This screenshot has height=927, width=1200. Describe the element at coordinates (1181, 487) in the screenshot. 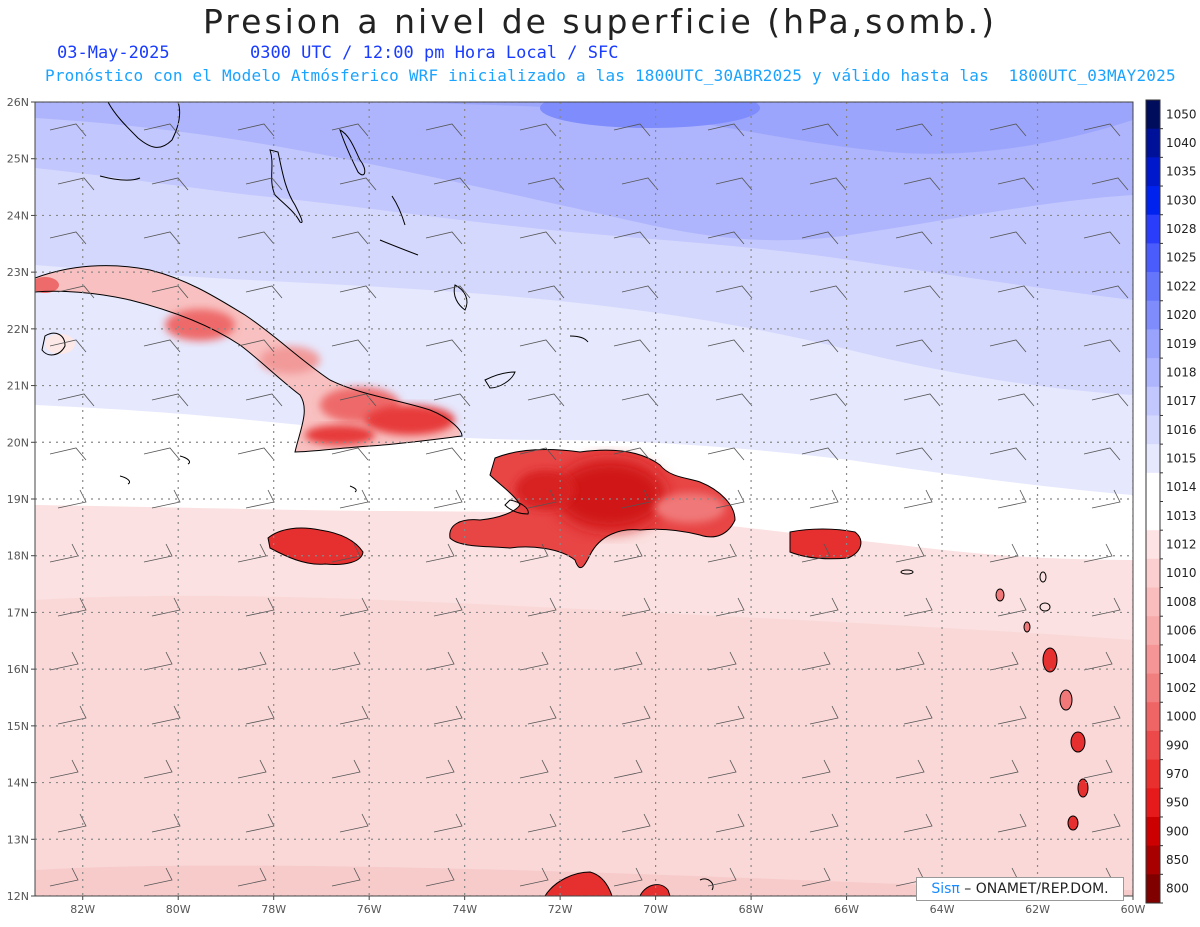

I see `colorbar-label: 1014` at that location.